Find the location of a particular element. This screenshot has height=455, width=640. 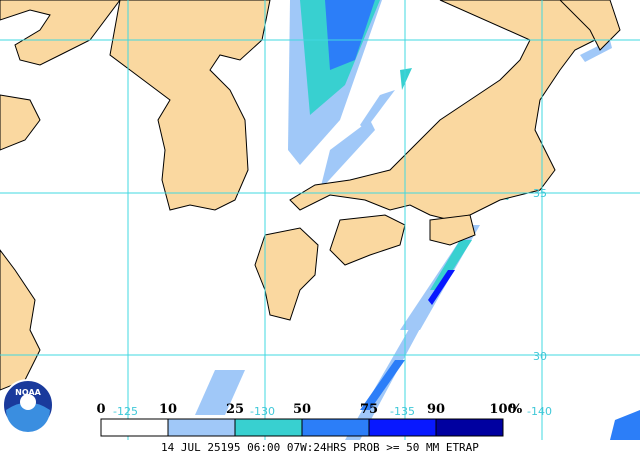

legend-label: 75 is located at coordinates (369, 409).